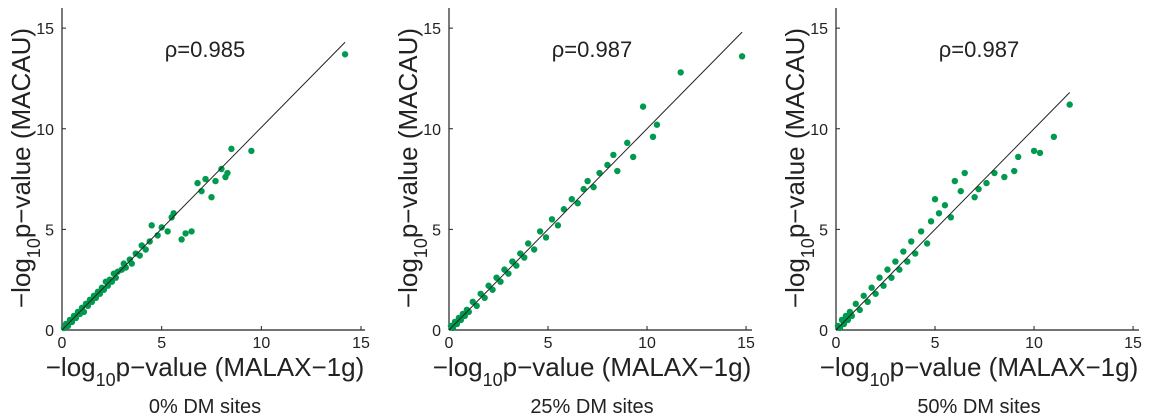  Describe the element at coordinates (819, 29) in the screenshot. I see `y-tick-label: 15` at that location.